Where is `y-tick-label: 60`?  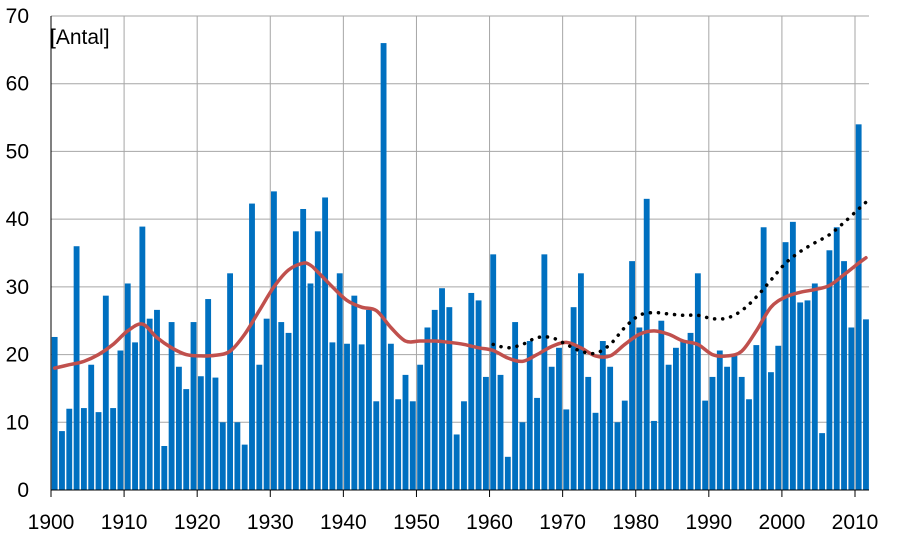
y-tick-label: 60 is located at coordinates (17, 84).